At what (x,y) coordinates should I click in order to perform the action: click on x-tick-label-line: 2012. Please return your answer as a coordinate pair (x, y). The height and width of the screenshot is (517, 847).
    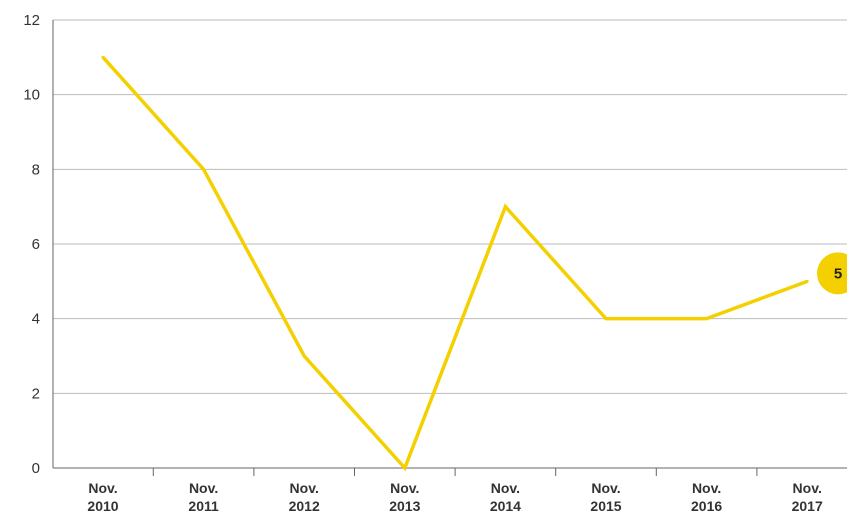
    Looking at the image, I should click on (304, 506).